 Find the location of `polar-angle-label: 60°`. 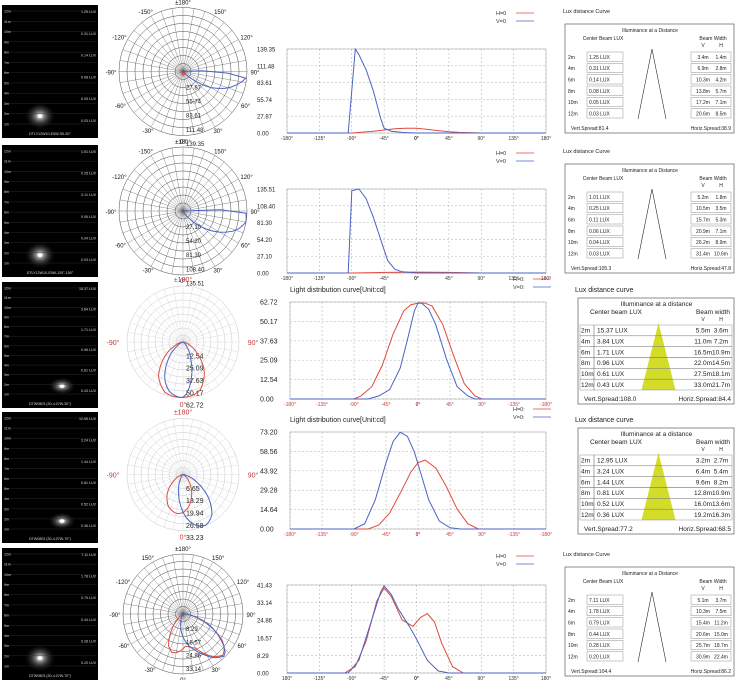

polar-angle-label: 60° is located at coordinates (246, 107).